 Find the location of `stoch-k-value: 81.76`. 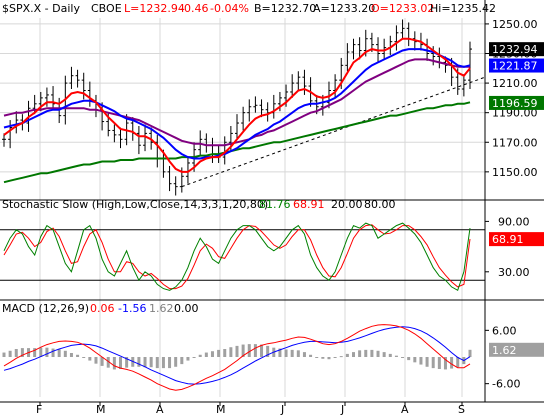

stoch-k-value: 81.76 is located at coordinates (275, 204).